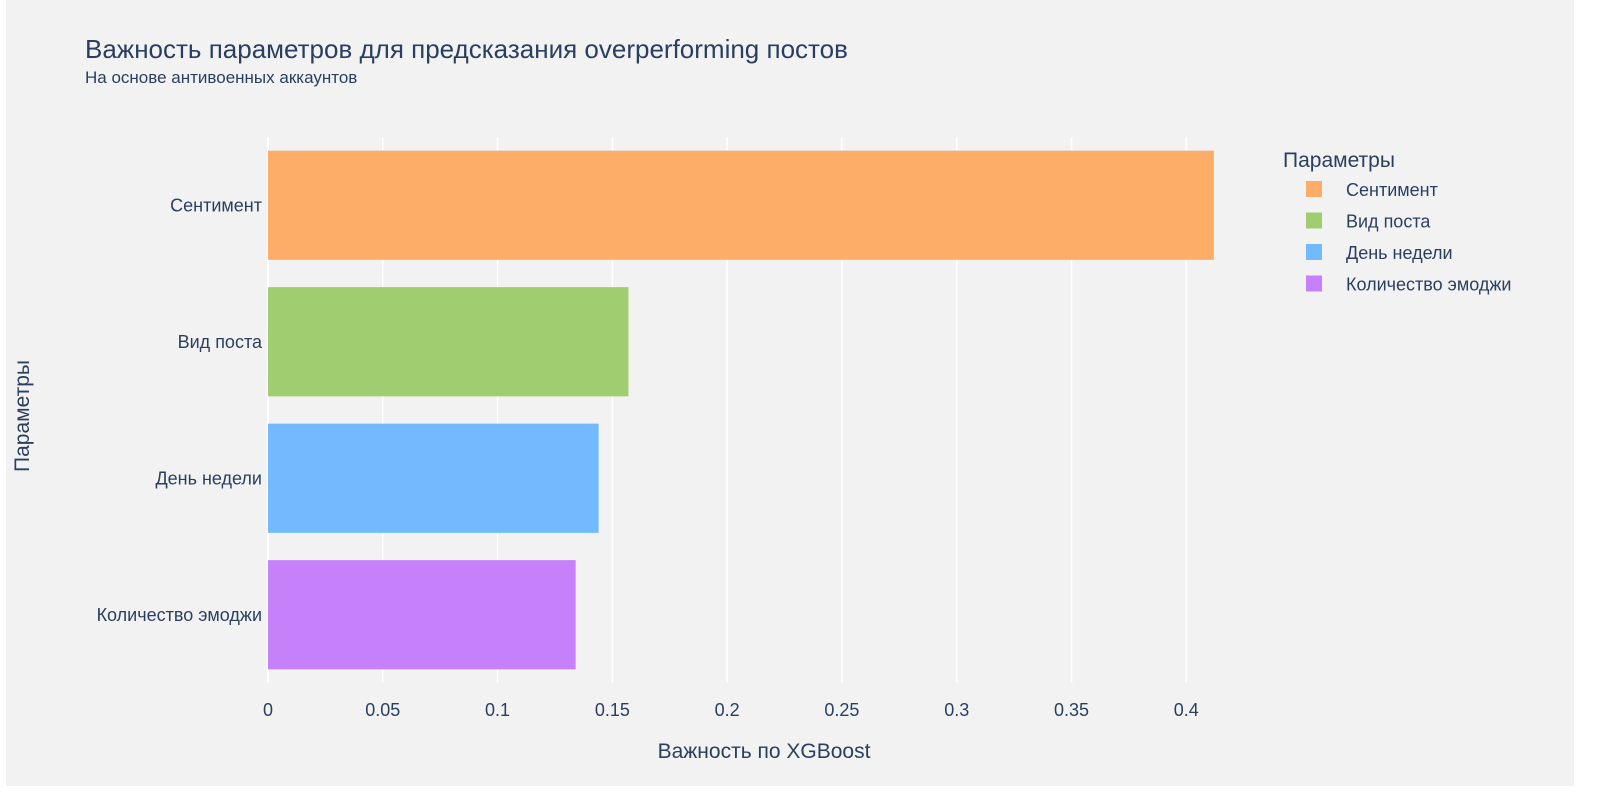  I want to click on x-tick-label: 0.2, so click(727, 710).